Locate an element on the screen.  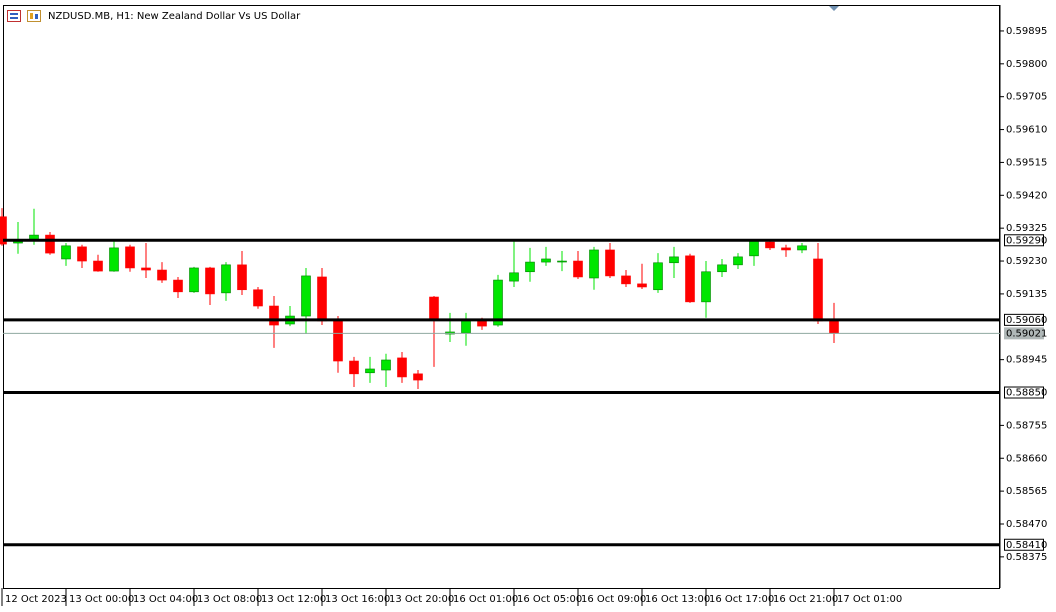
chart-icons is located at coordinates (24, 16).